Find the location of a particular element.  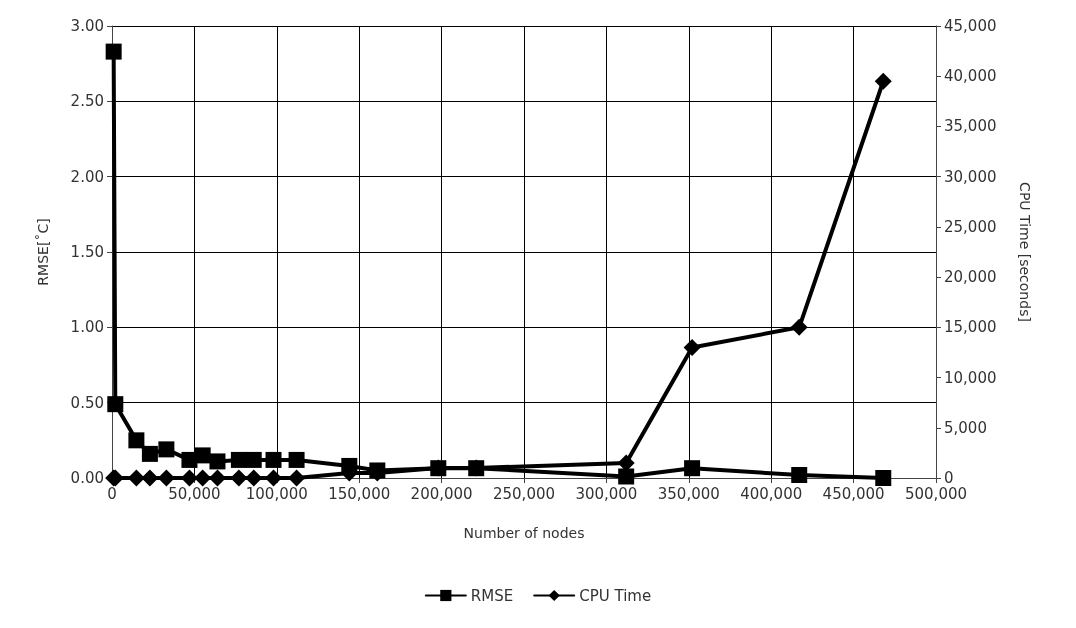

y-axis-title: RMSE[˚C] is located at coordinates (43, 252).